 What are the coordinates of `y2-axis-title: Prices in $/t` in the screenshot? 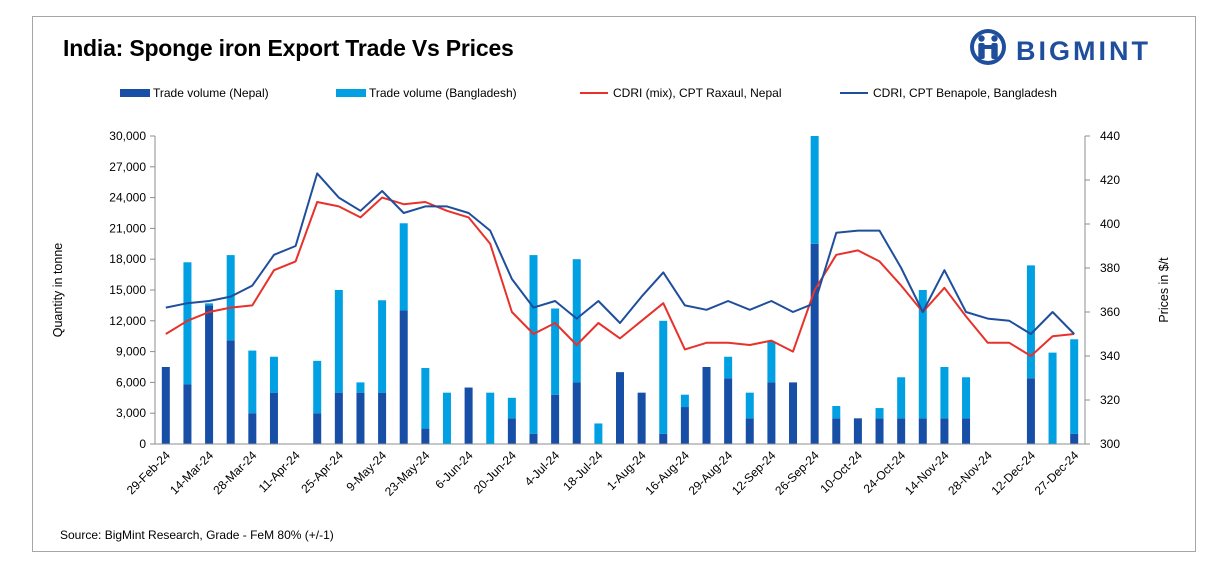 It's located at (1164, 290).